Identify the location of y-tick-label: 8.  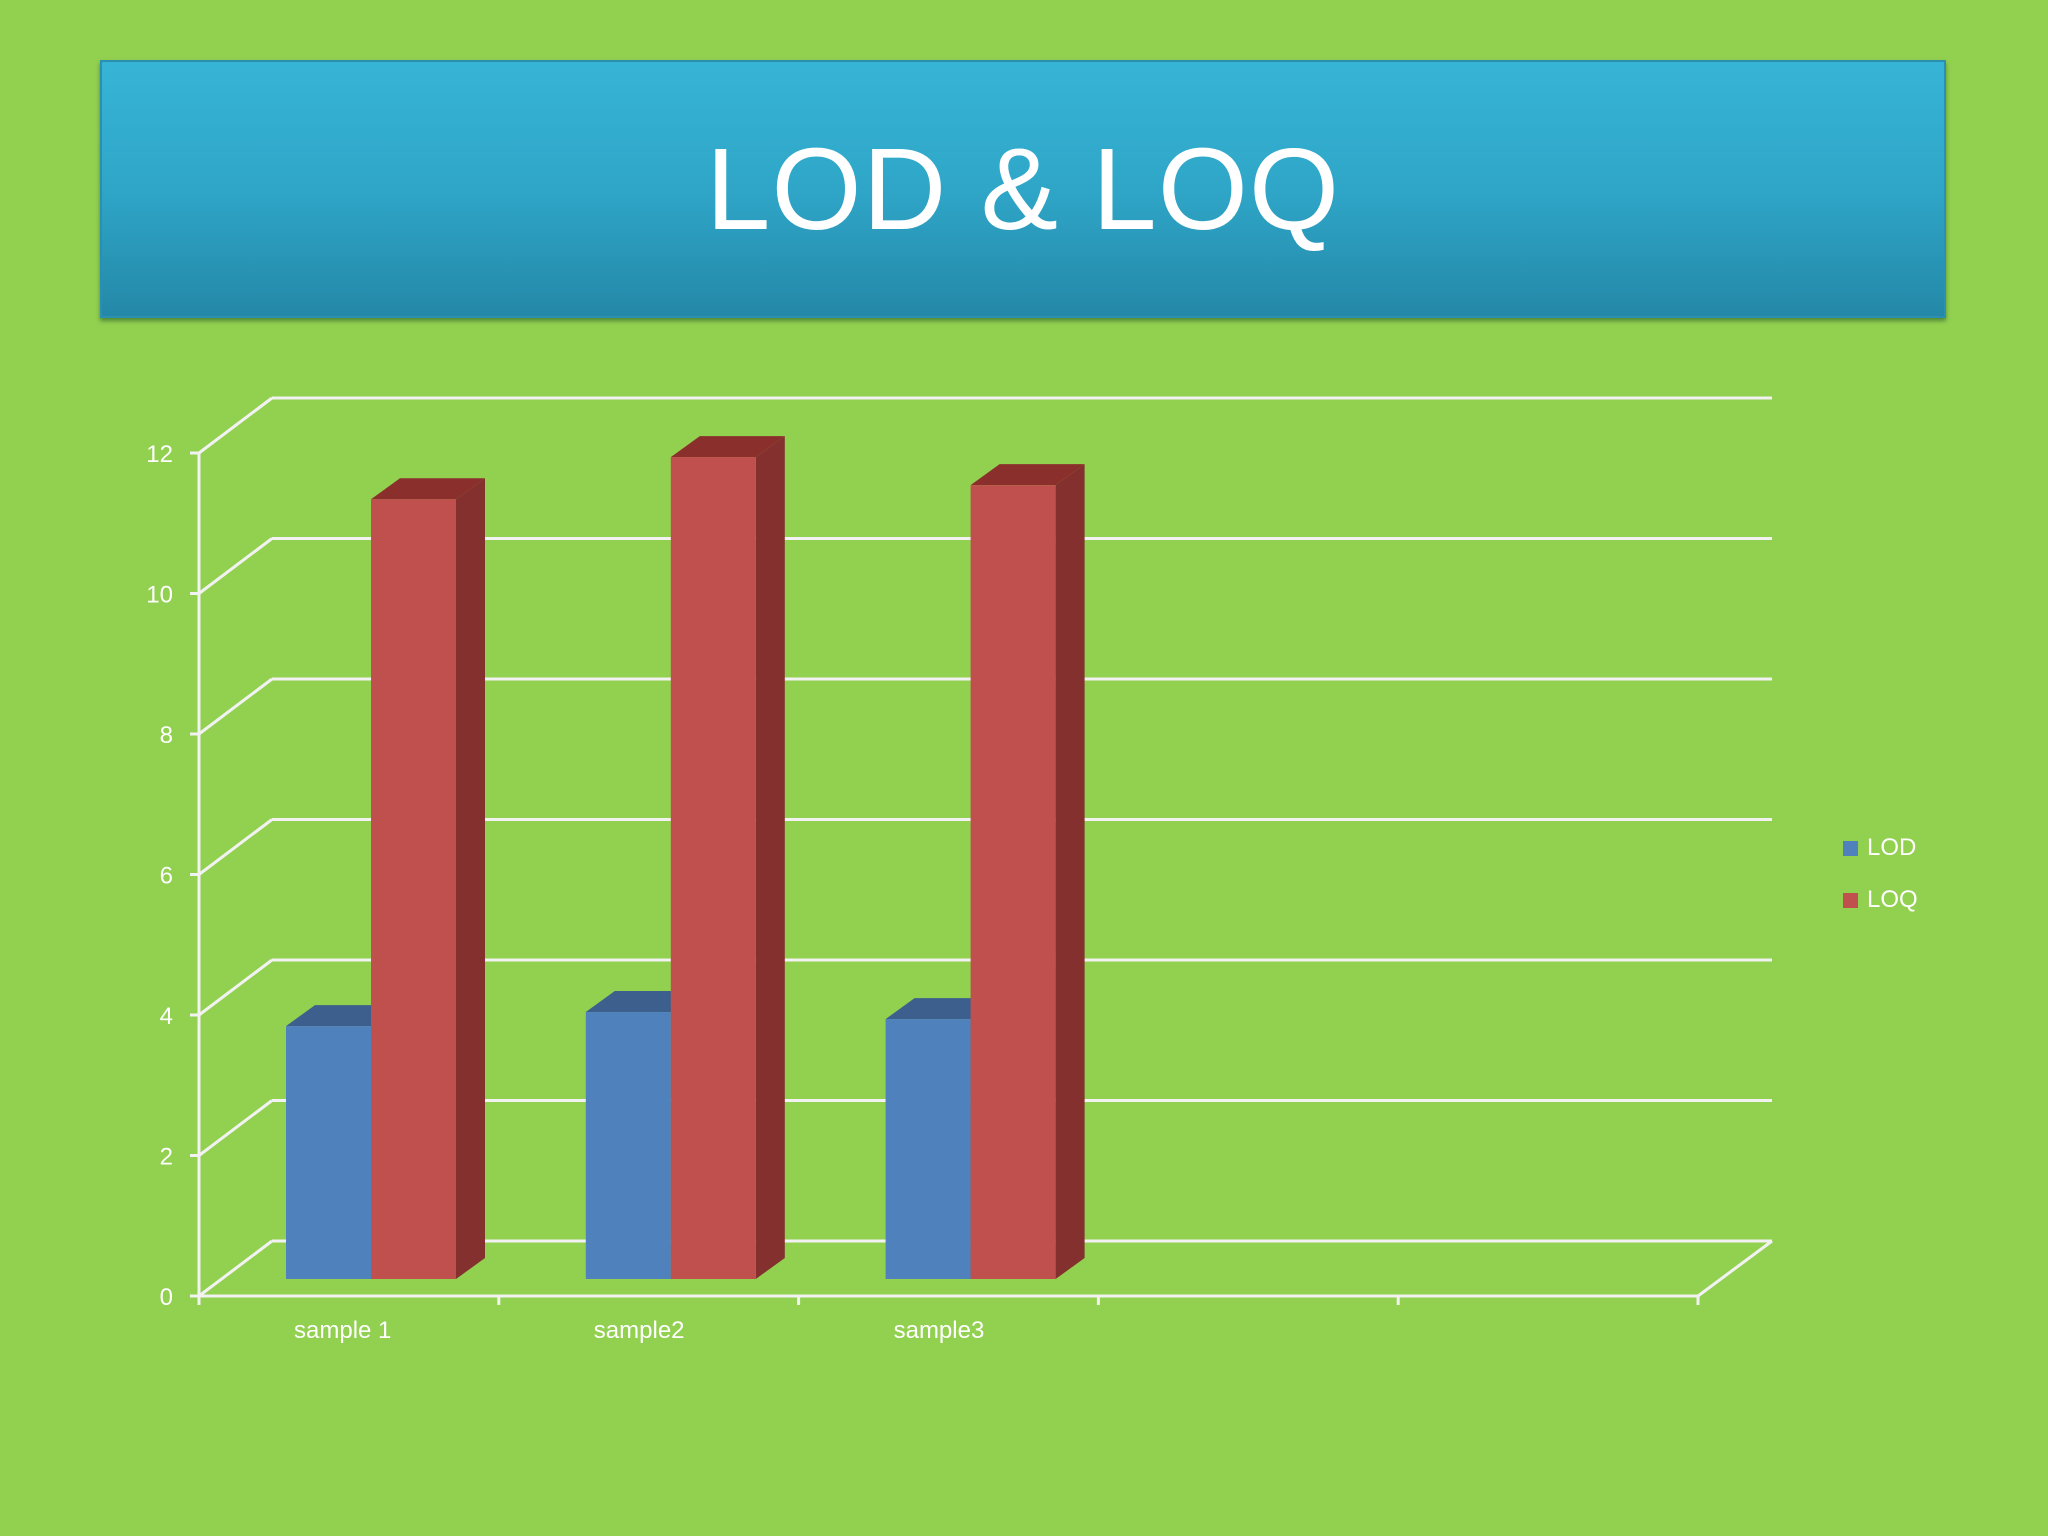
(166, 735).